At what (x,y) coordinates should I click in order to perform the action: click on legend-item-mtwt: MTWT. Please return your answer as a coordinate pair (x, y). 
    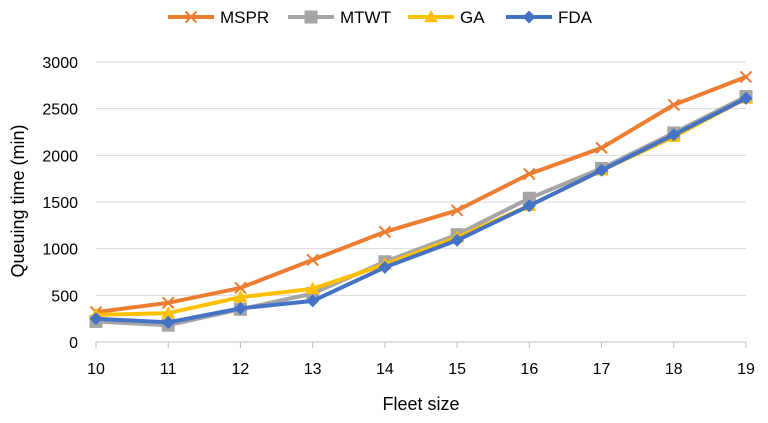
    Looking at the image, I should click on (339, 17).